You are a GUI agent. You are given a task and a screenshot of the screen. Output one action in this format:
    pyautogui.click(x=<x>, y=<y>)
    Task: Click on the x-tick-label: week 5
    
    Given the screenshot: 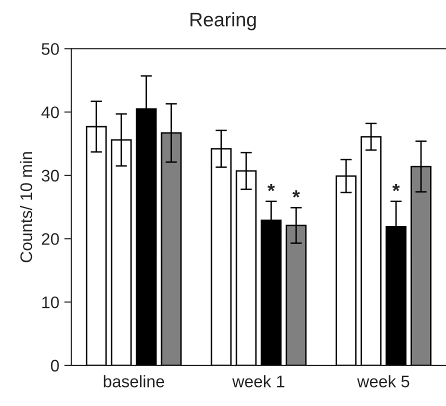 What is the action you would take?
    pyautogui.click(x=383, y=381)
    